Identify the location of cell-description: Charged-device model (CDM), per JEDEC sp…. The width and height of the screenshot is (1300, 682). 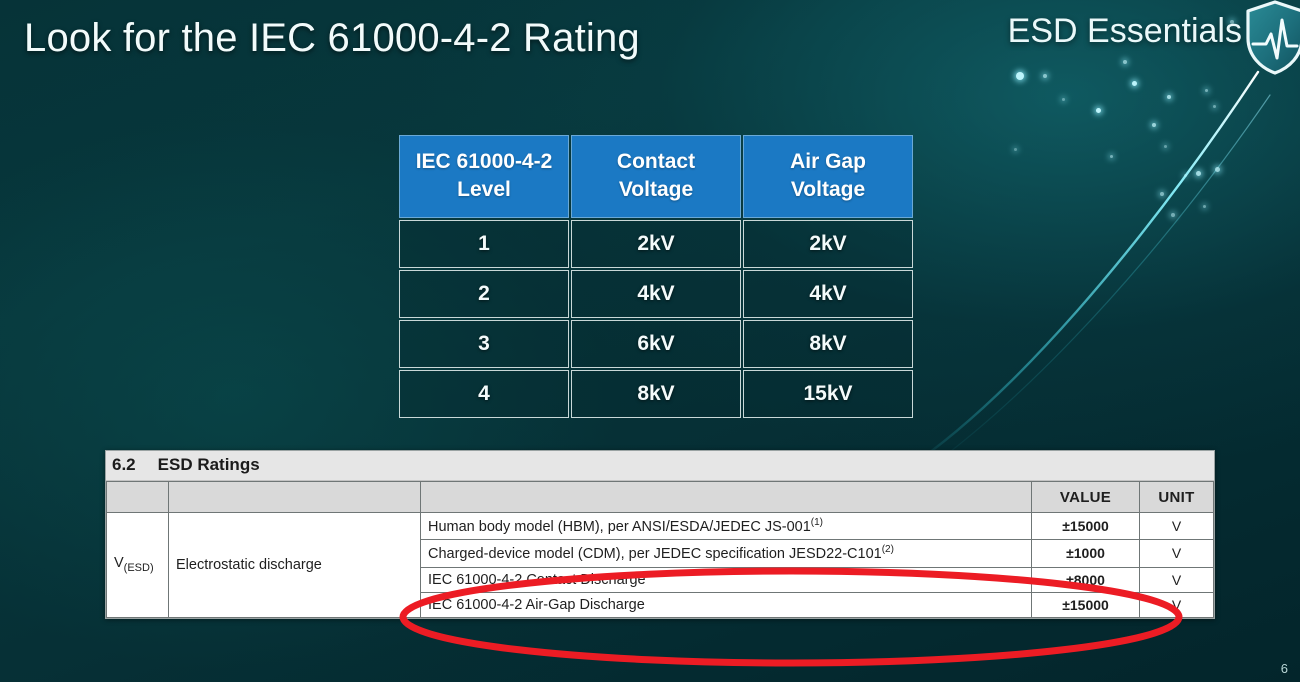
(726, 553).